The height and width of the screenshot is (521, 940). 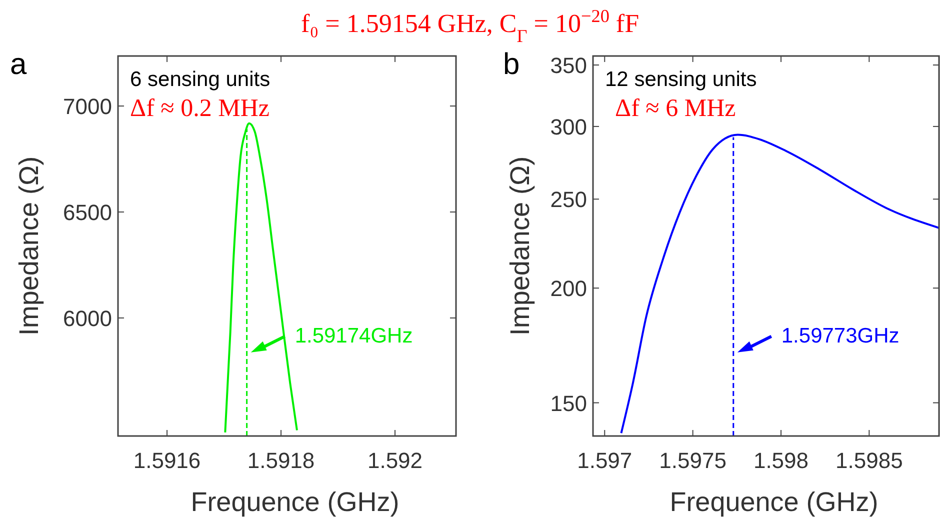 I want to click on y-tick-label: 7000, so click(x=87, y=107).